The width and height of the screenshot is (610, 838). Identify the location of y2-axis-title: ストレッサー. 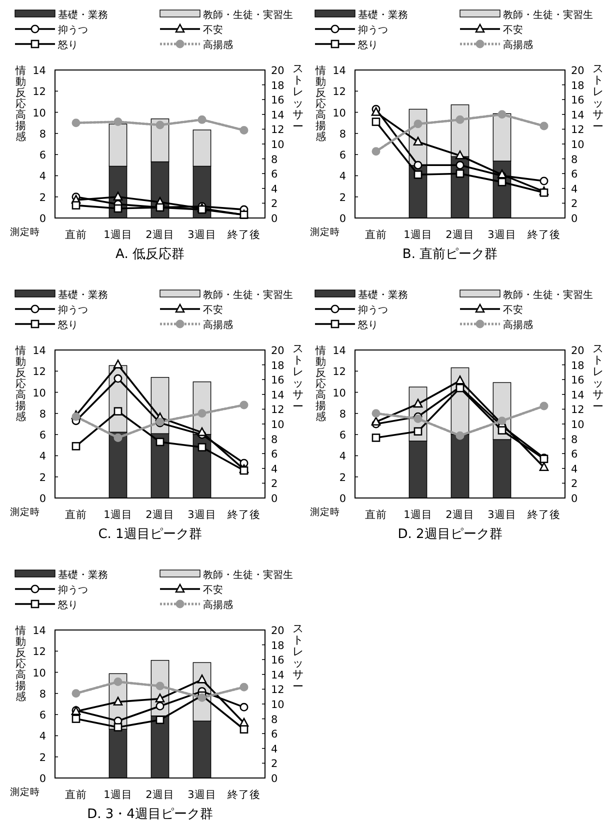
(298, 657).